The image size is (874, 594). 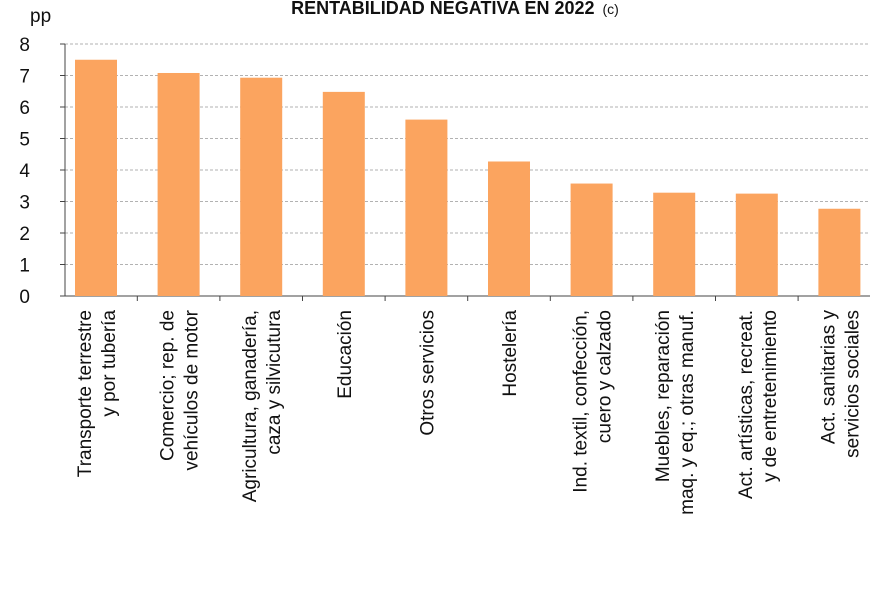 What do you see at coordinates (852, 384) in the screenshot?
I see `x-tick-label: servicios sociales` at bounding box center [852, 384].